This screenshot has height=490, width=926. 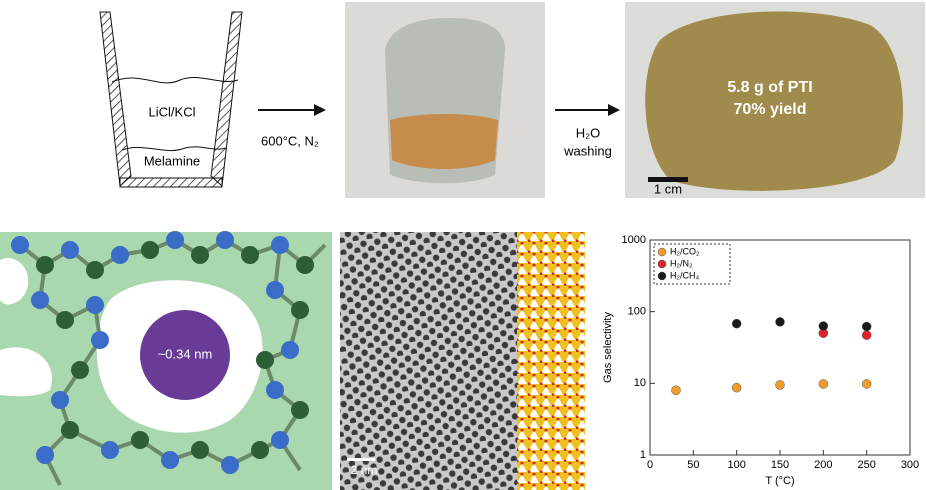 I want to click on crucible: LiCl/KCl Melamine, so click(x=171, y=99).